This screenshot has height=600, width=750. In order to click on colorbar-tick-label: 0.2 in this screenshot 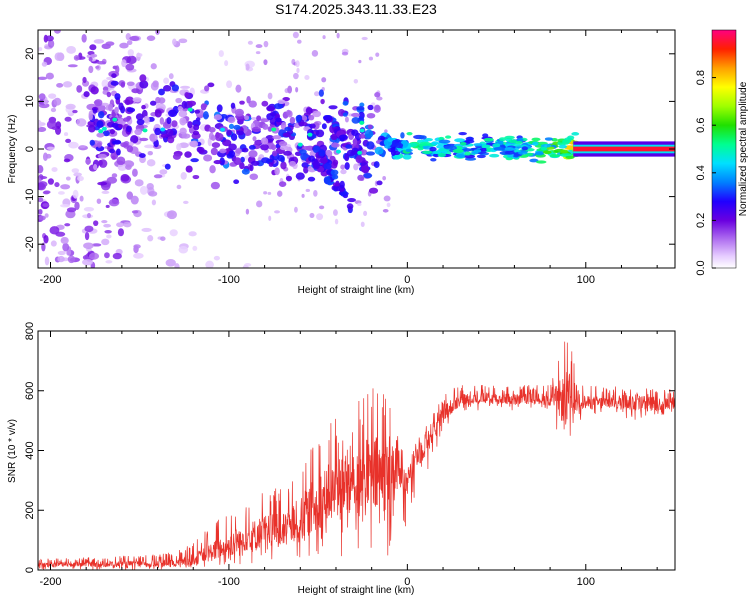, I will do `click(701, 220)`.